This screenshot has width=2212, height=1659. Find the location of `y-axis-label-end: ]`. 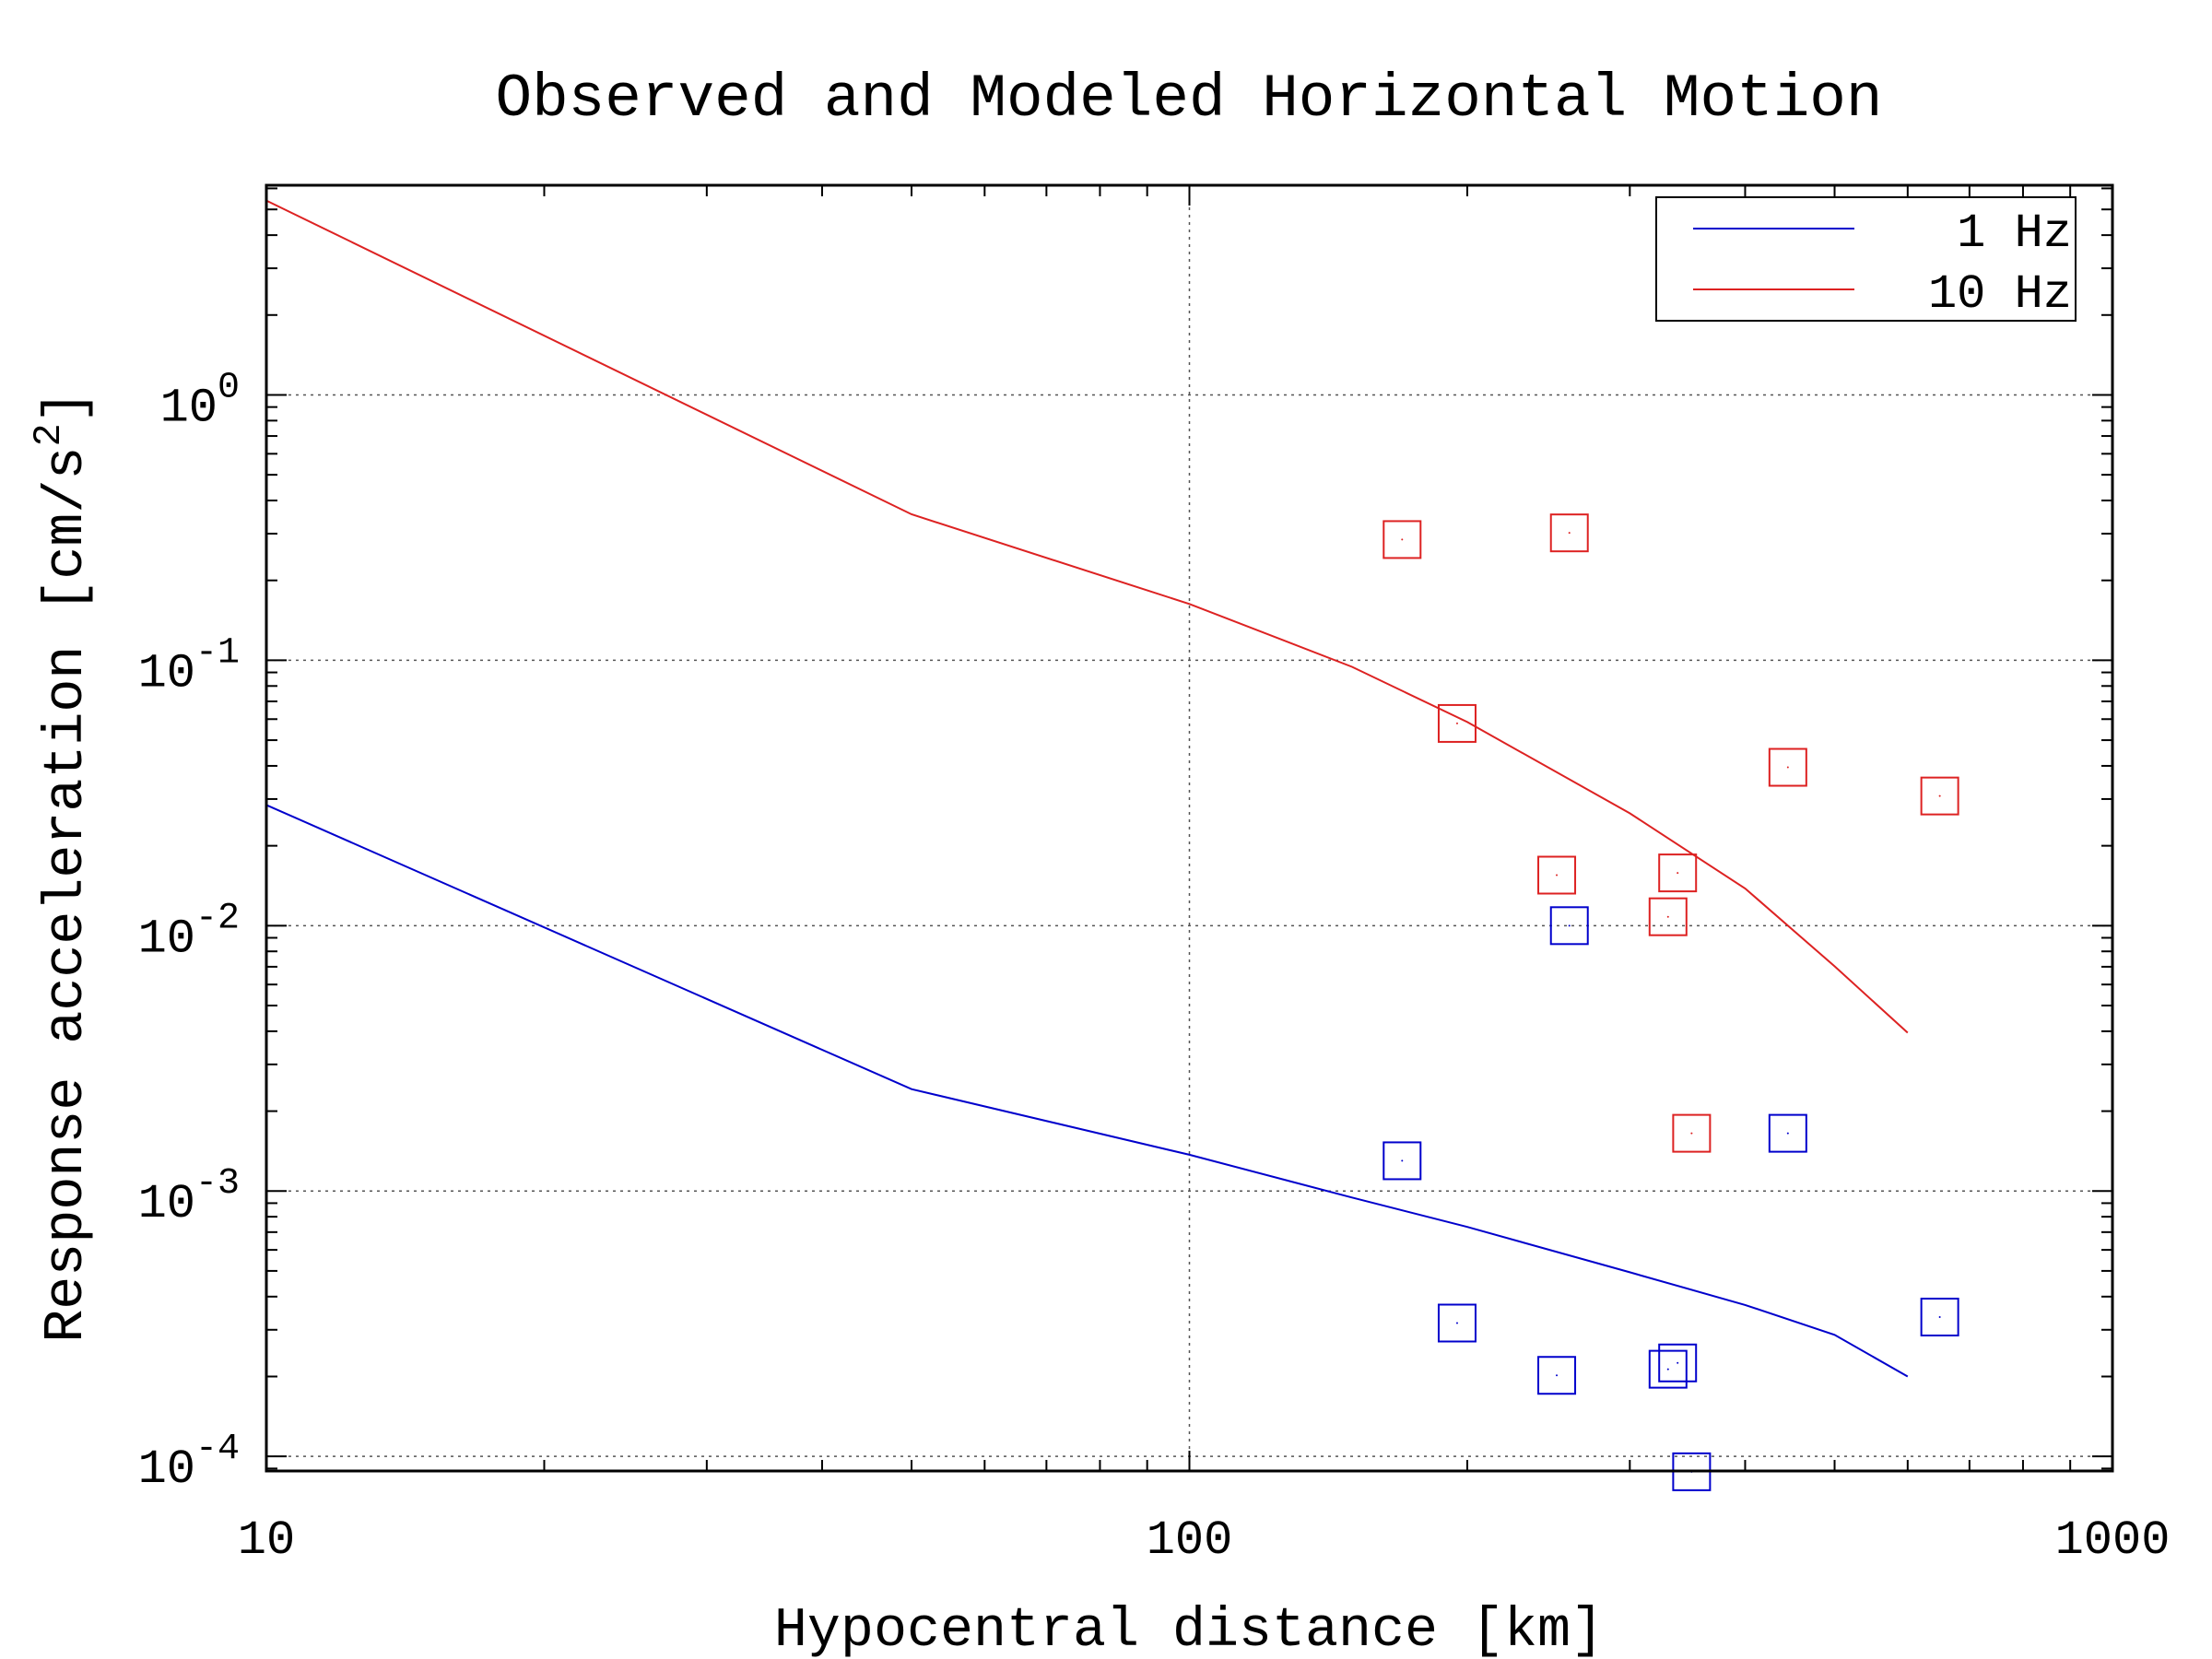

y-axis-label-end: ] is located at coordinates (67, 406).